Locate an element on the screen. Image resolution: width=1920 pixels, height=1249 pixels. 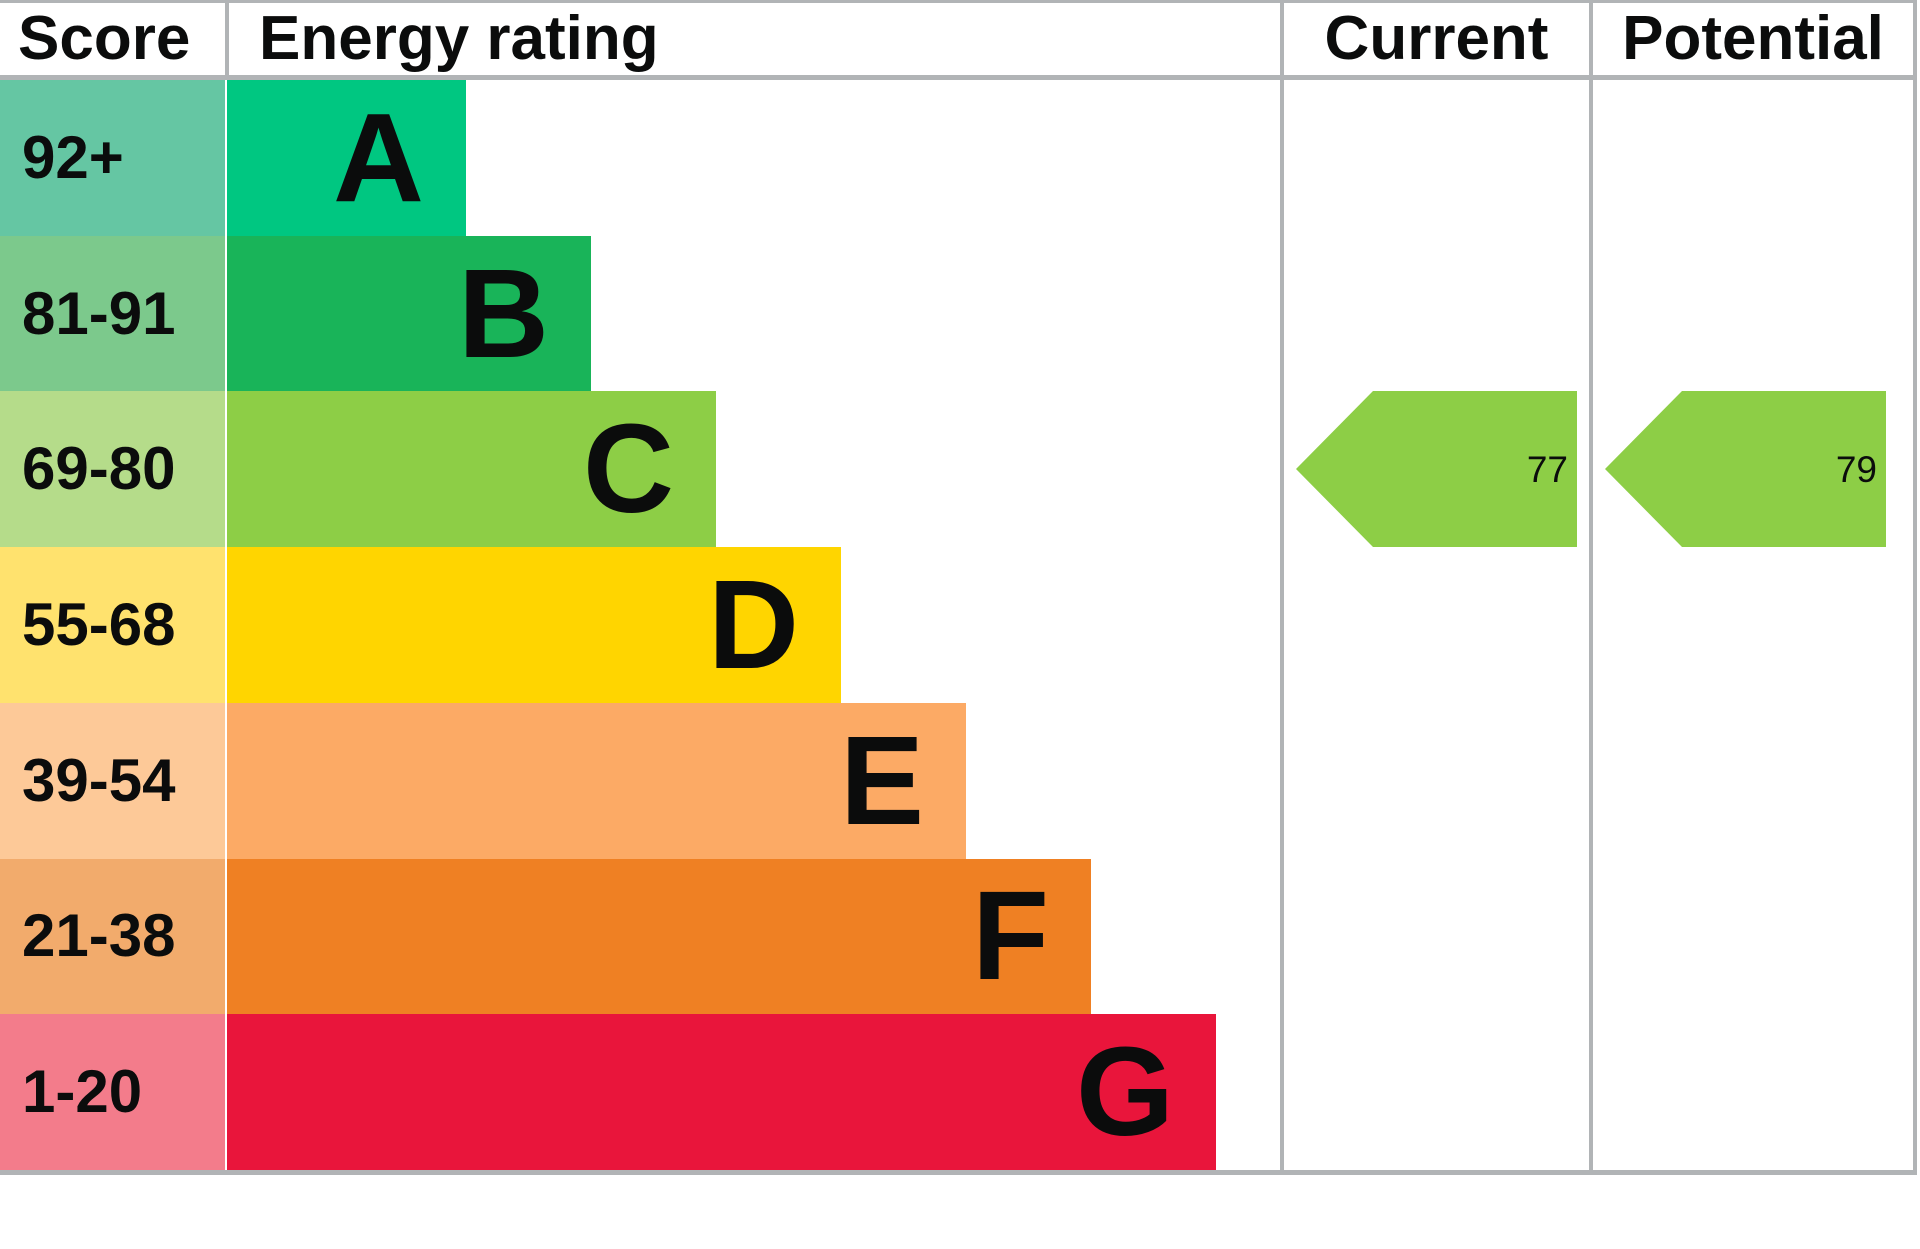
band-row-e: 39-54 E is located at coordinates (640, 780).